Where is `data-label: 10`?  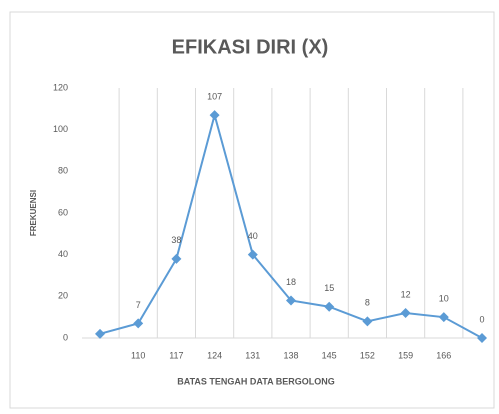 data-label: 10 is located at coordinates (444, 299).